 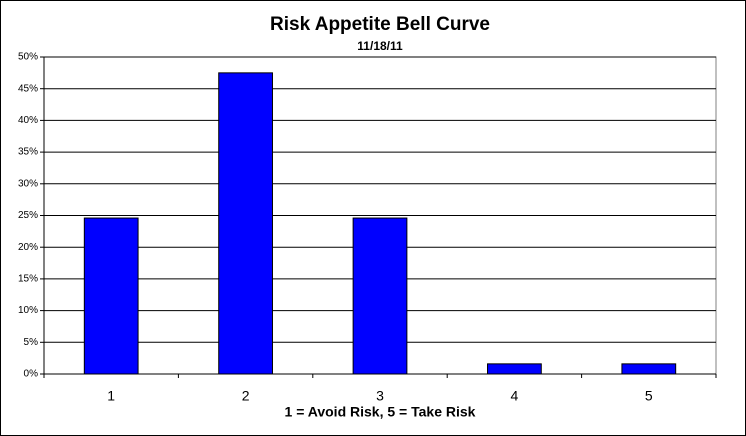 What do you see at coordinates (649, 396) in the screenshot?
I see `x-tick-label: 5` at bounding box center [649, 396].